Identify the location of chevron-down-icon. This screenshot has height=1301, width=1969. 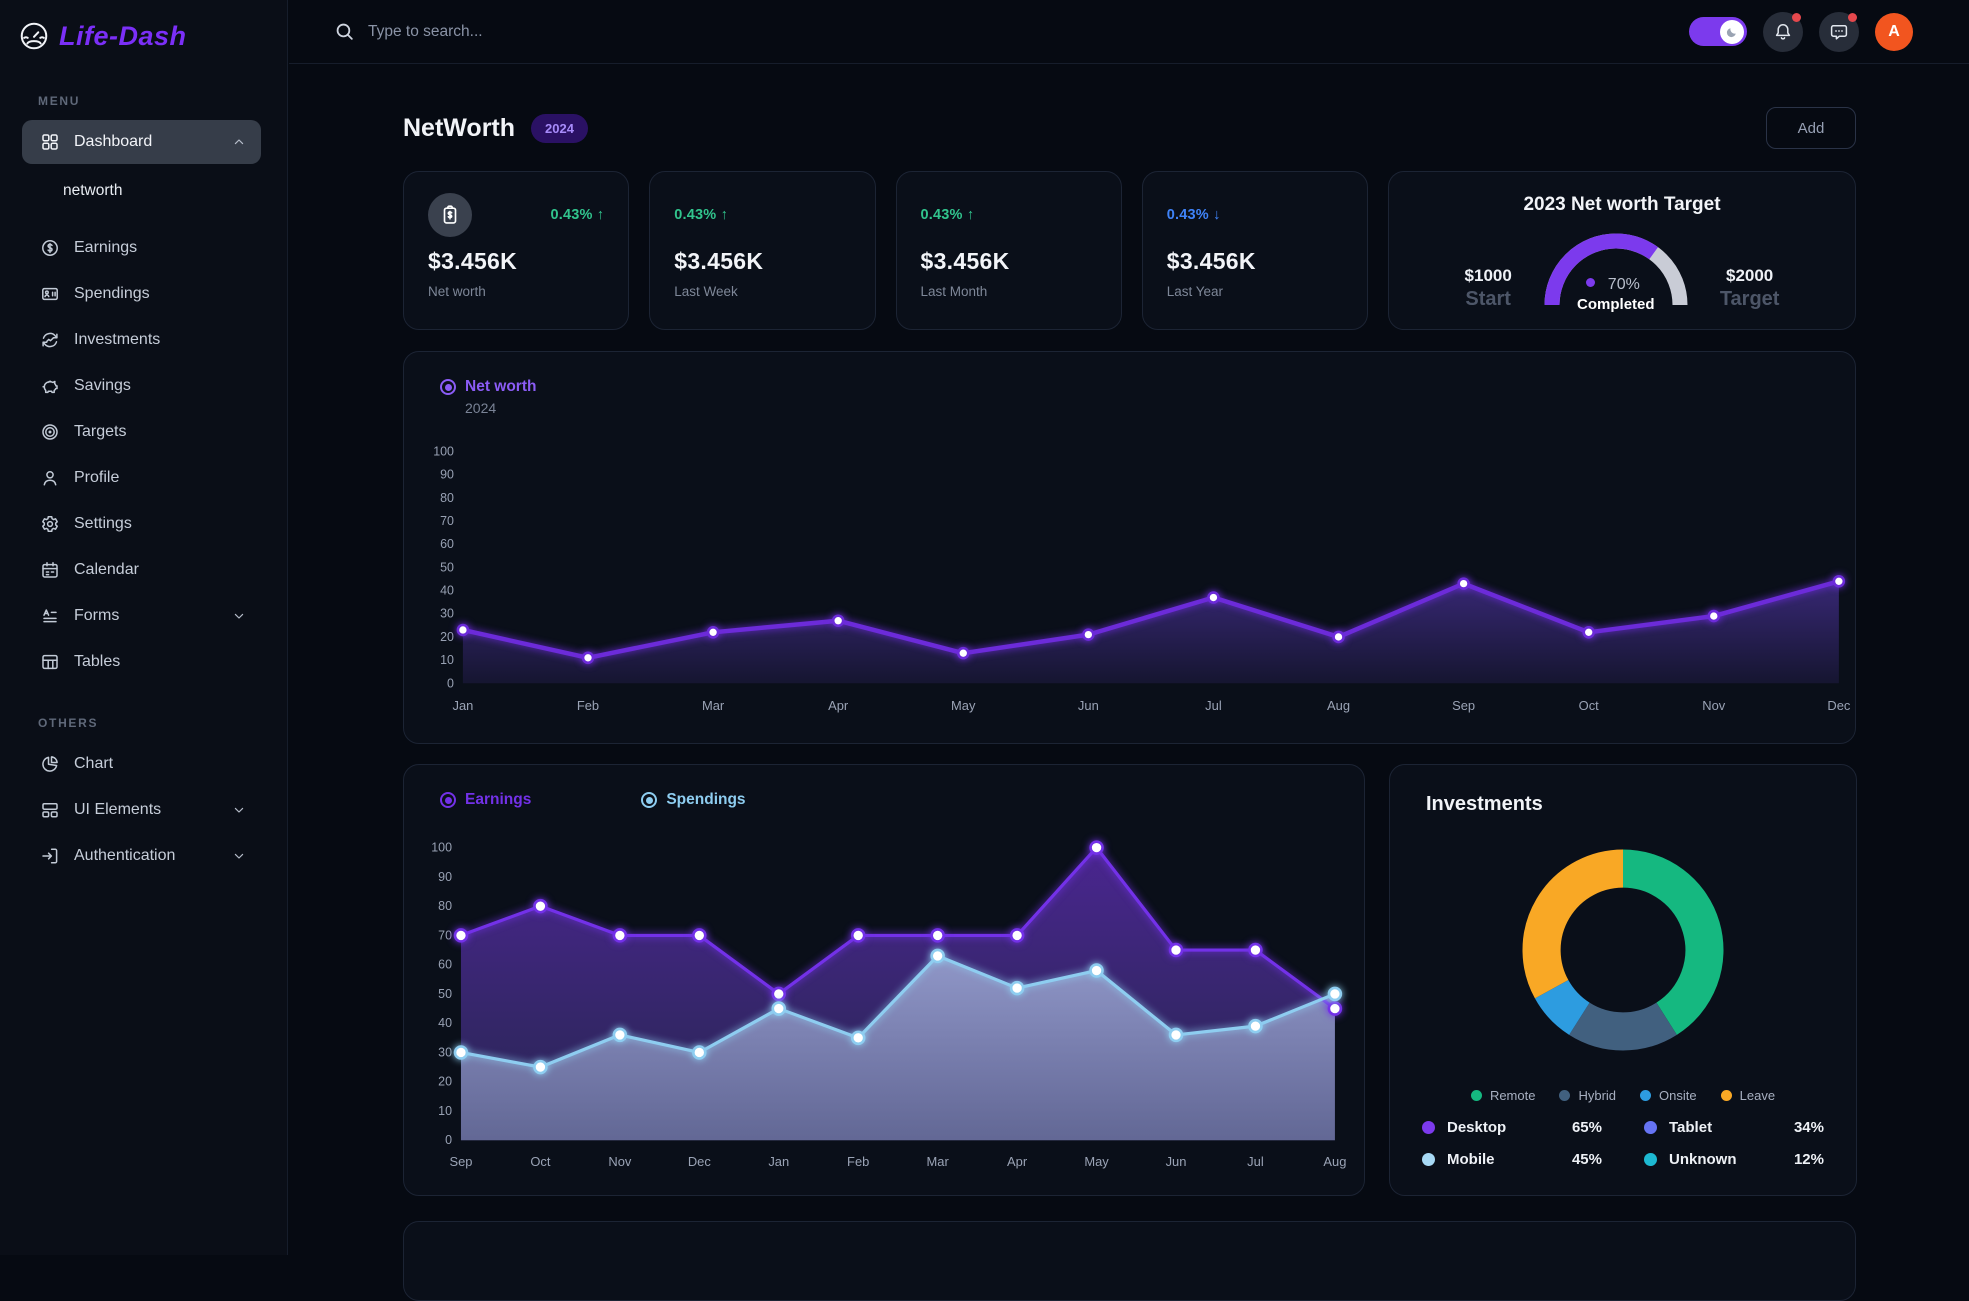
(239, 616).